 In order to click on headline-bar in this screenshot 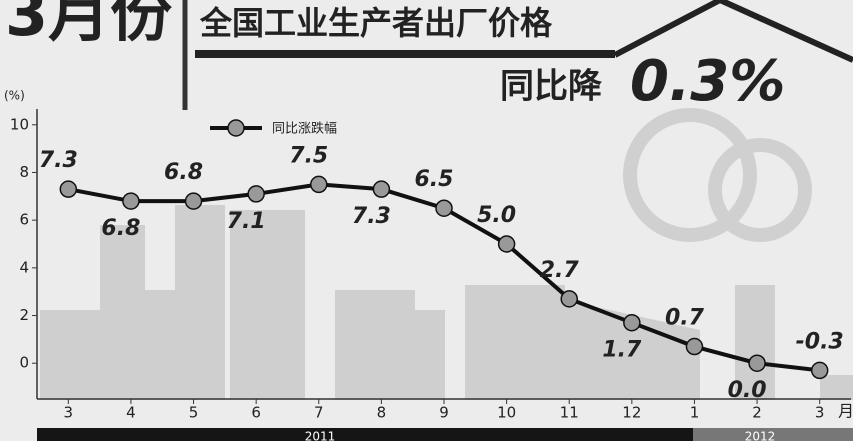, I will do `click(405, 54)`.